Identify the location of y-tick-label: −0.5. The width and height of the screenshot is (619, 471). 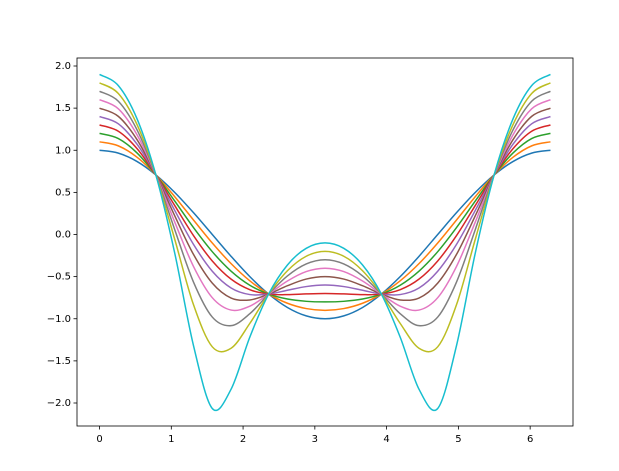
(59, 277).